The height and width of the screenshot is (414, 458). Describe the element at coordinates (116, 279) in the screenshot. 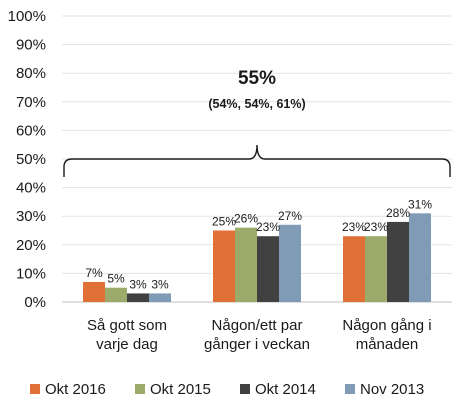

I see `data-label: 5%` at that location.